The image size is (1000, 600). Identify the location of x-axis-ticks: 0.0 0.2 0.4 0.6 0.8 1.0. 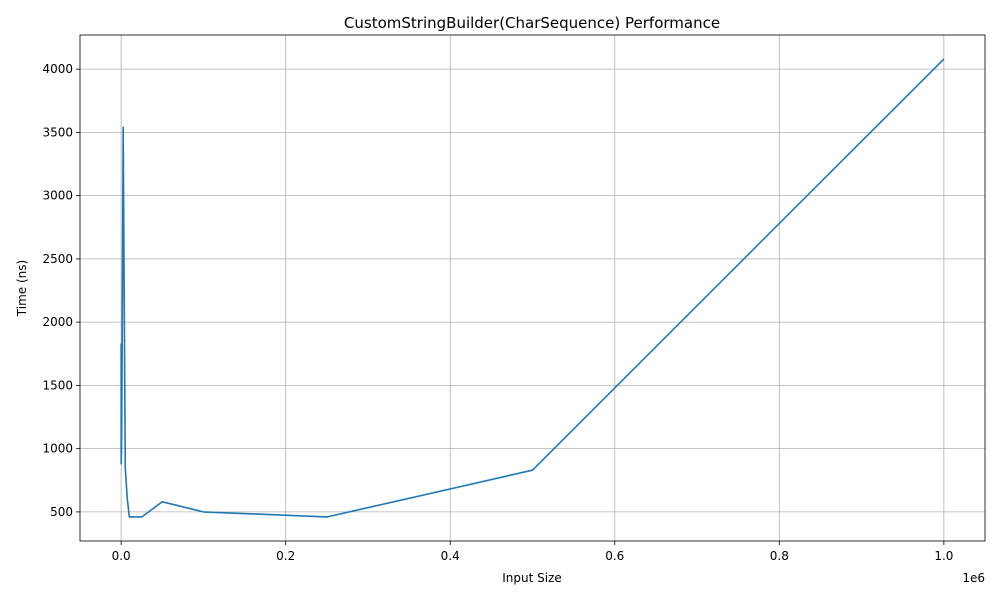
(532, 552).